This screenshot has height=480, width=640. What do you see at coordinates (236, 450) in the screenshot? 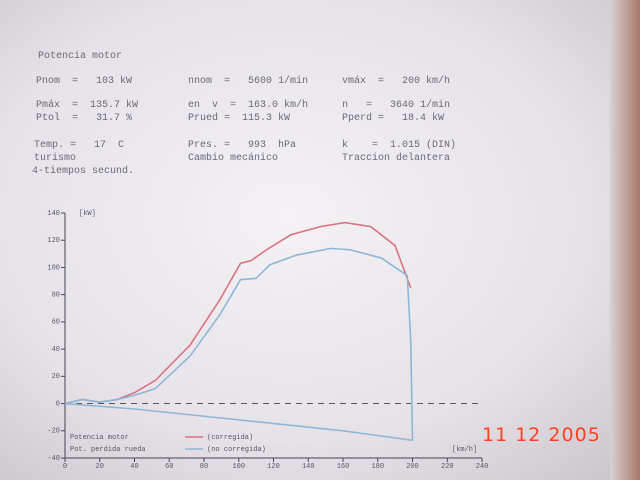
I see `legend-label: (no corregida)` at bounding box center [236, 450].